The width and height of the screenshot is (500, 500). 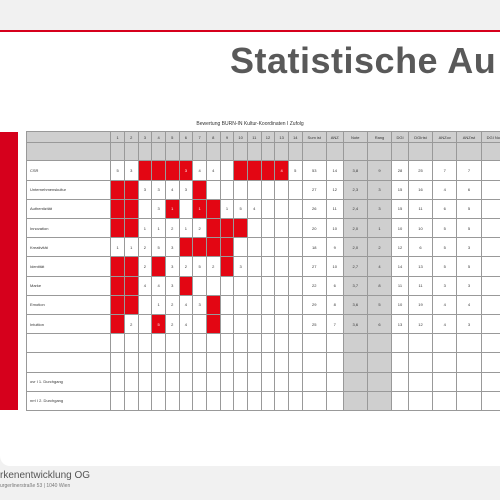 I want to click on page-title: Statistische Au, so click(x=363, y=60).